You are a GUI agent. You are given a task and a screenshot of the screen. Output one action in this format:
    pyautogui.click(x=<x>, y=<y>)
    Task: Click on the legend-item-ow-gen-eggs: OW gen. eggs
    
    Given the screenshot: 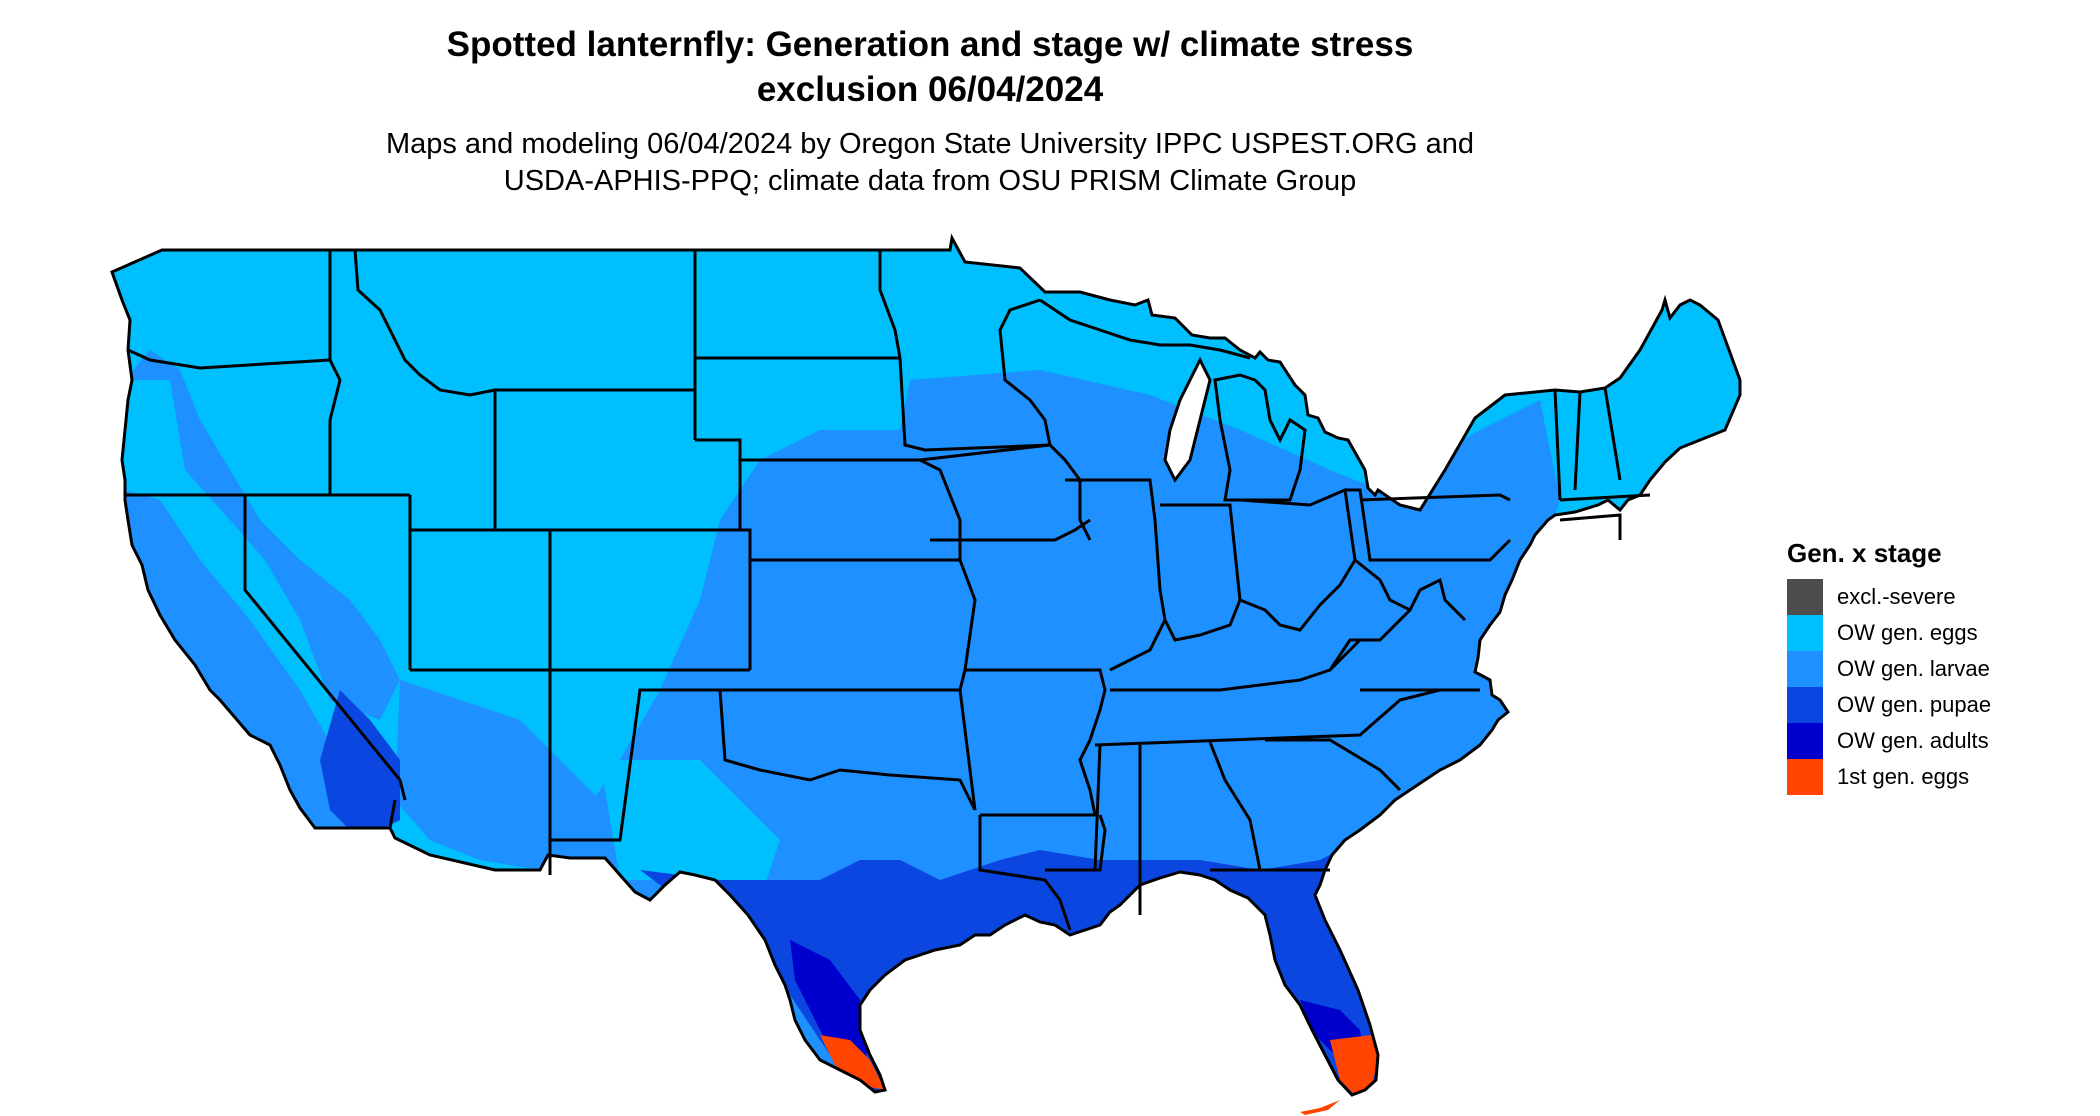 What is the action you would take?
    pyautogui.click(x=1889, y=633)
    